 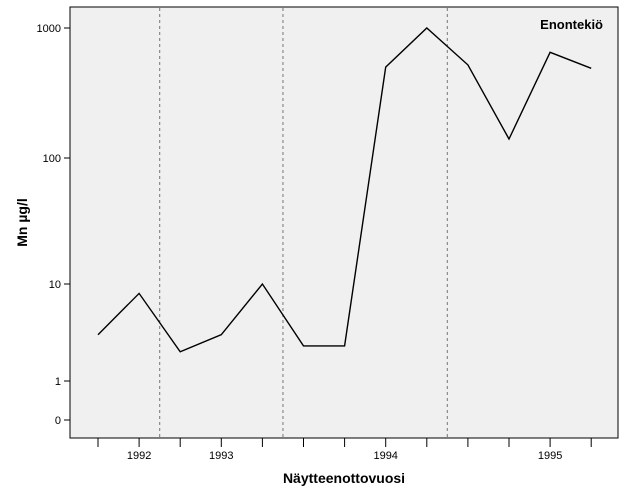 What do you see at coordinates (52, 159) in the screenshot?
I see `y-tick-label: 100` at bounding box center [52, 159].